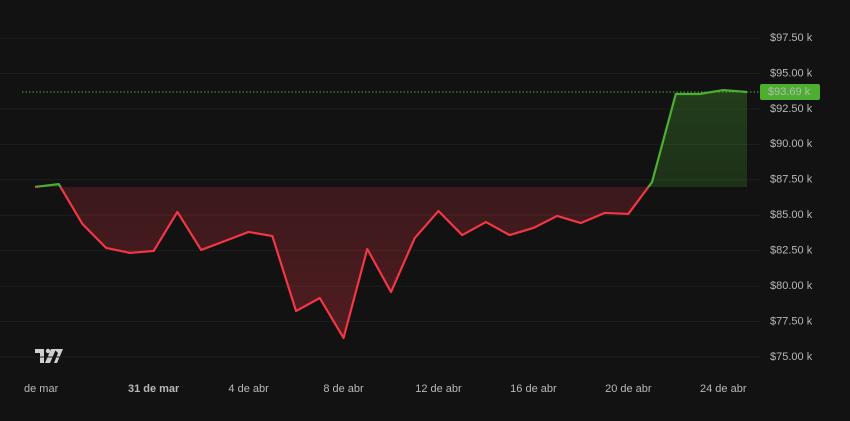  Describe the element at coordinates (628, 389) in the screenshot. I see `x-tick-label: 20 de abr` at that location.